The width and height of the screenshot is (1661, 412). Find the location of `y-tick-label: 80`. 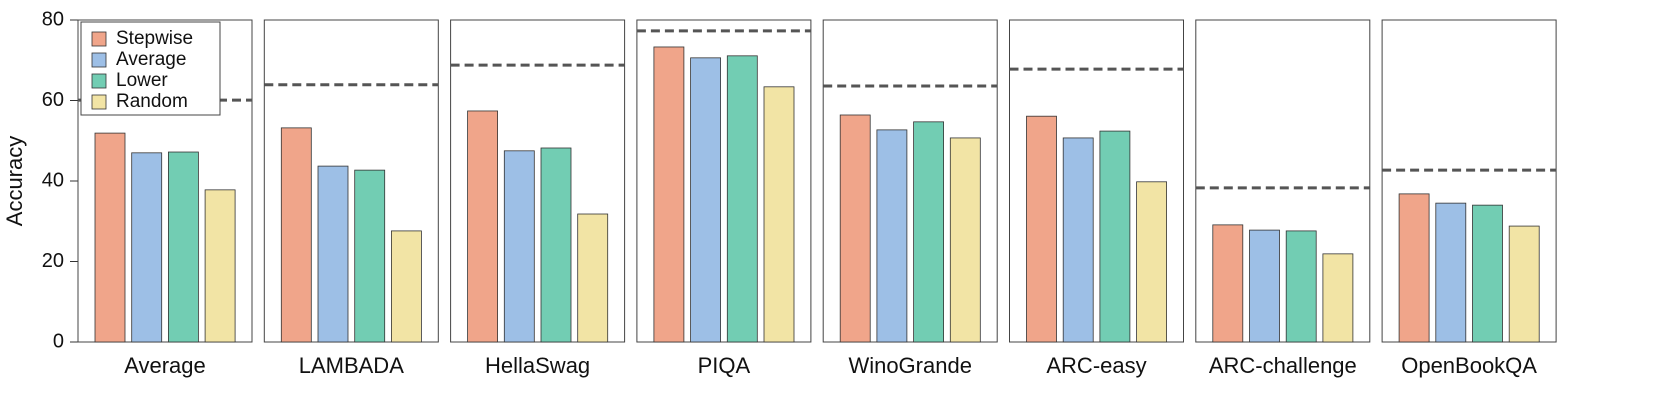

y-tick-label: 80 is located at coordinates (53, 19).